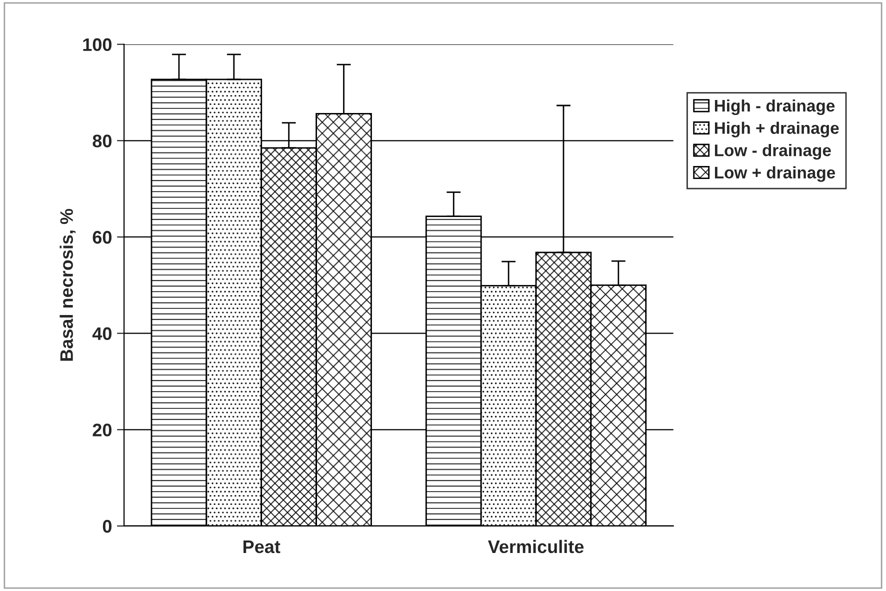  What do you see at coordinates (772, 152) in the screenshot?
I see `legend-label: Low - drainage` at bounding box center [772, 152].